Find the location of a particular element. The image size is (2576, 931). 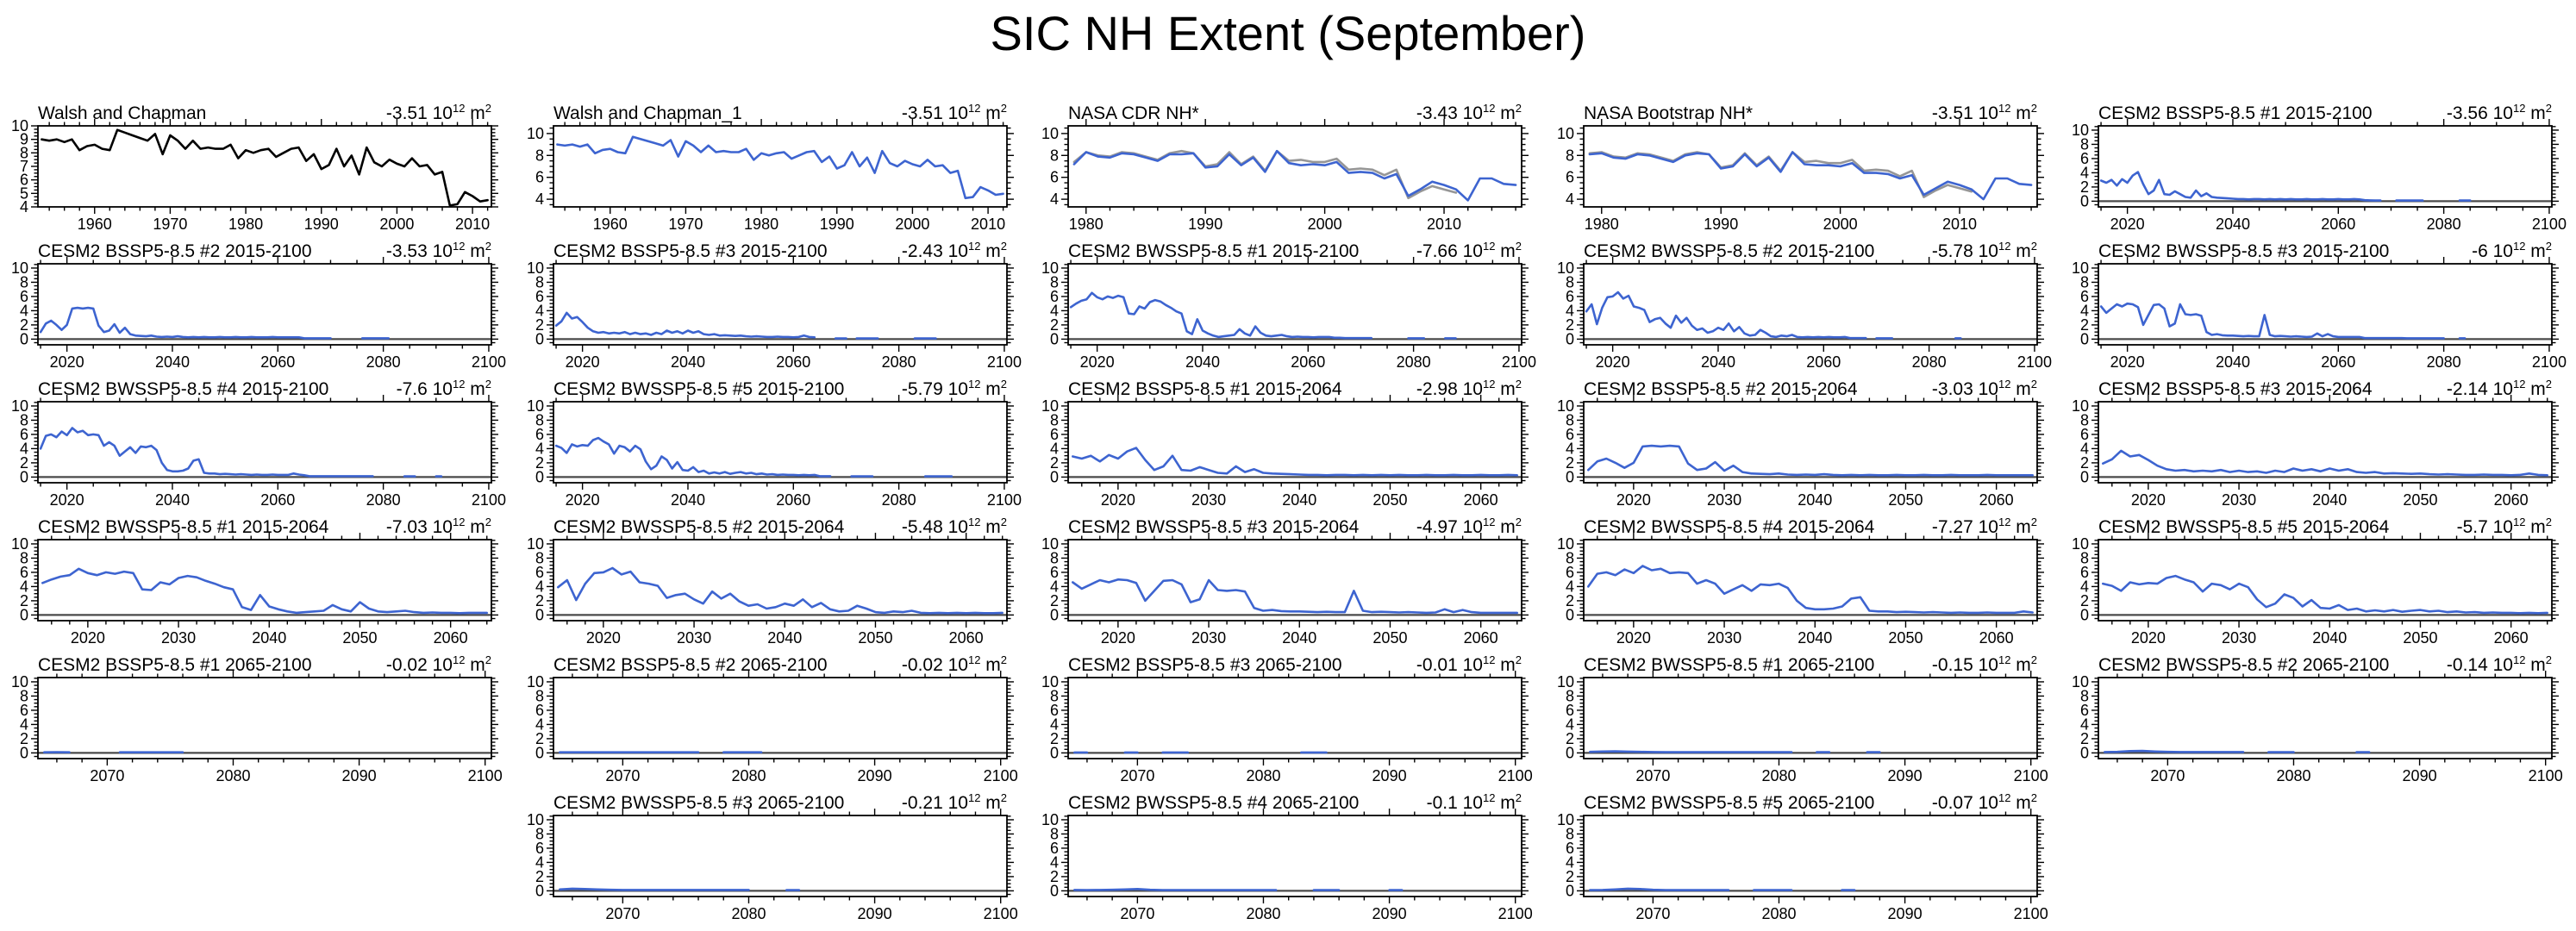

panel-title: CESM2 BWSSP5-8.5 #4 2015-2100 is located at coordinates (183, 389).